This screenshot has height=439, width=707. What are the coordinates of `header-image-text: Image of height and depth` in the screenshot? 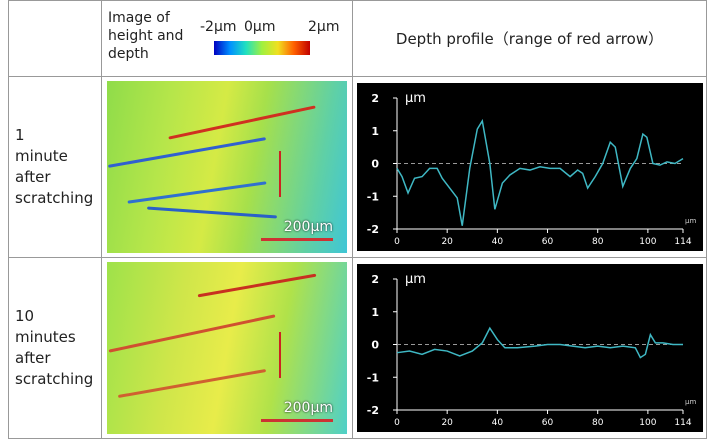 It's located at (146, 36).